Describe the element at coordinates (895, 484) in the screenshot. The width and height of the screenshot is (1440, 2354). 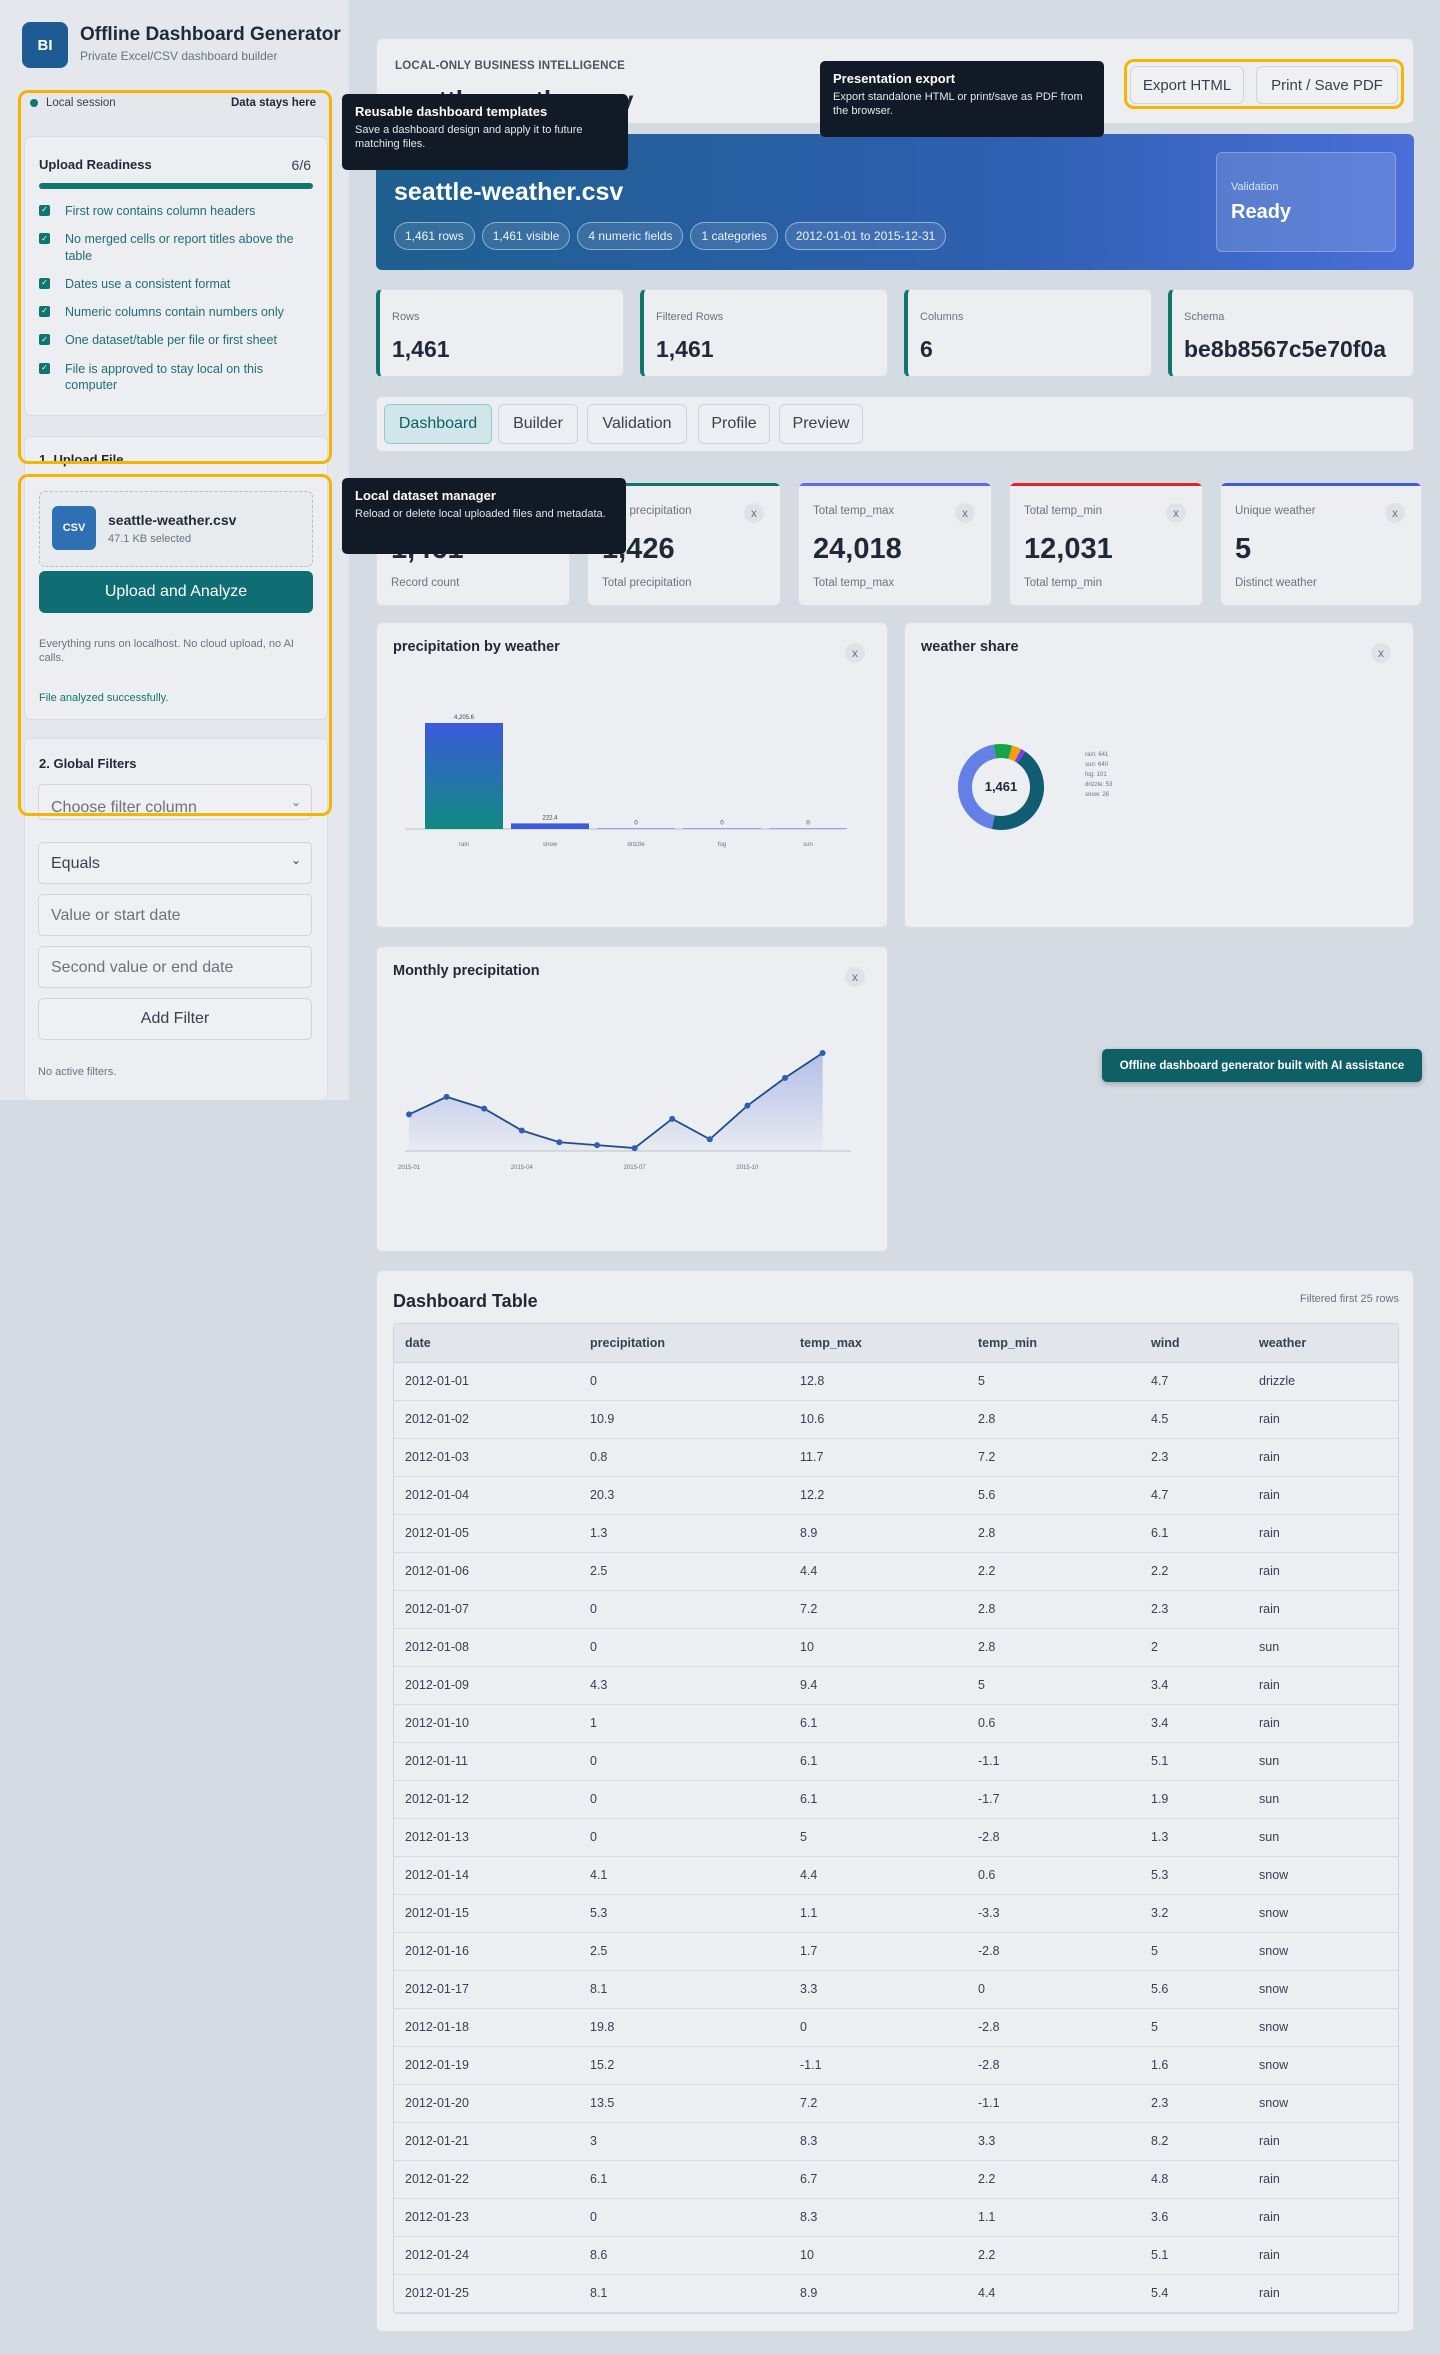
I see `kpi-accent-bar` at that location.